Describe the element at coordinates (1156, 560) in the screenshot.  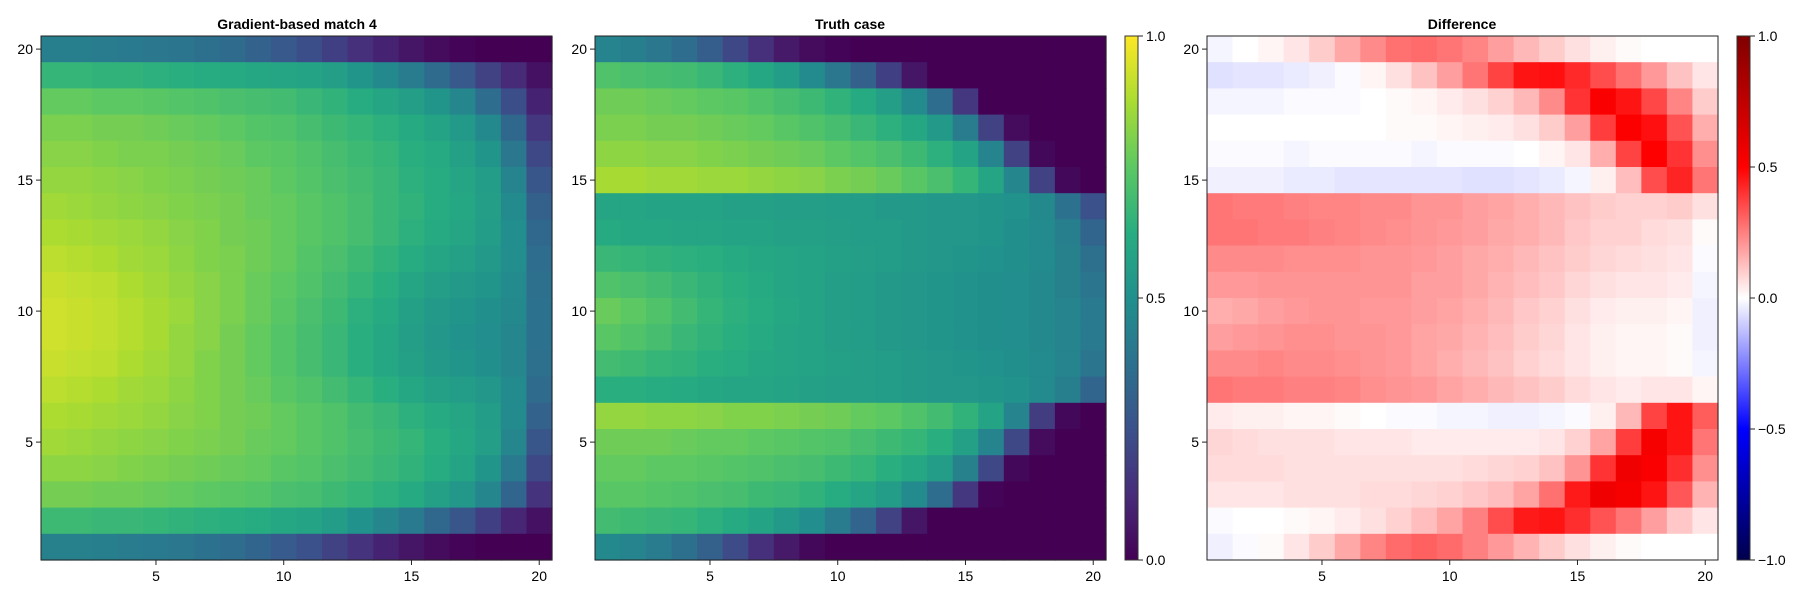
I see `colorbar-tick-label: 0.0` at that location.